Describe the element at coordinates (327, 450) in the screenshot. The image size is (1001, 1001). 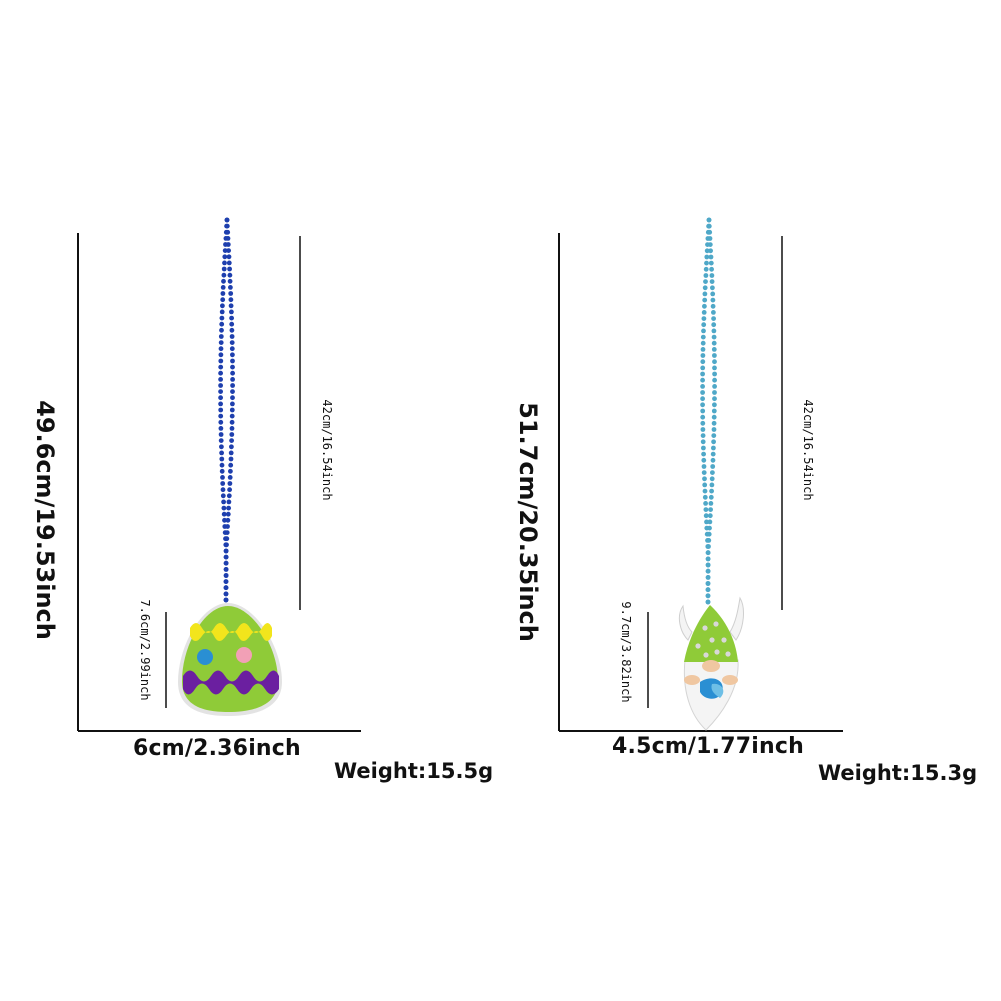
I see `egg-chain-length-label: 42cm/16.54inch` at that location.